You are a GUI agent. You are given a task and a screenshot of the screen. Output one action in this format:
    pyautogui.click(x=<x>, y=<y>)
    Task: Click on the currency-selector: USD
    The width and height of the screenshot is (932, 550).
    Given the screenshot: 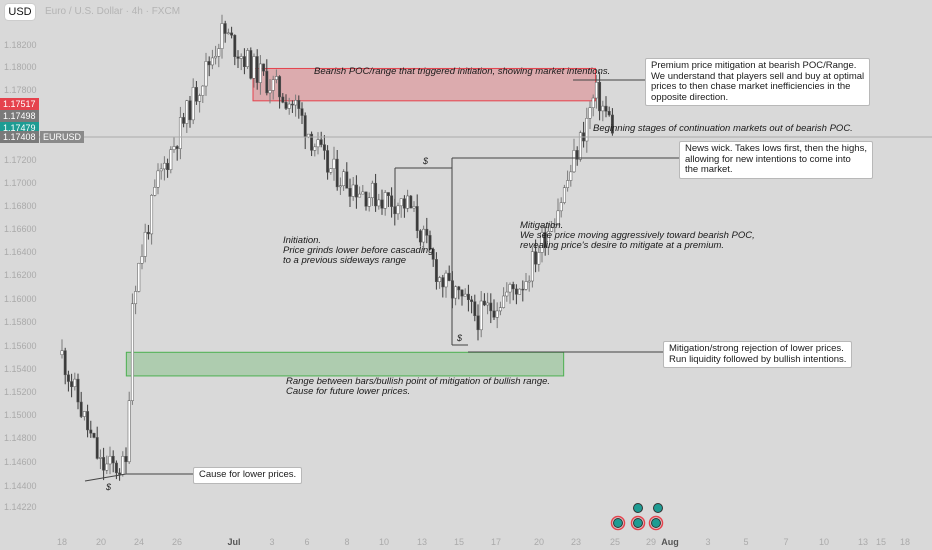 What is the action you would take?
    pyautogui.click(x=20, y=12)
    